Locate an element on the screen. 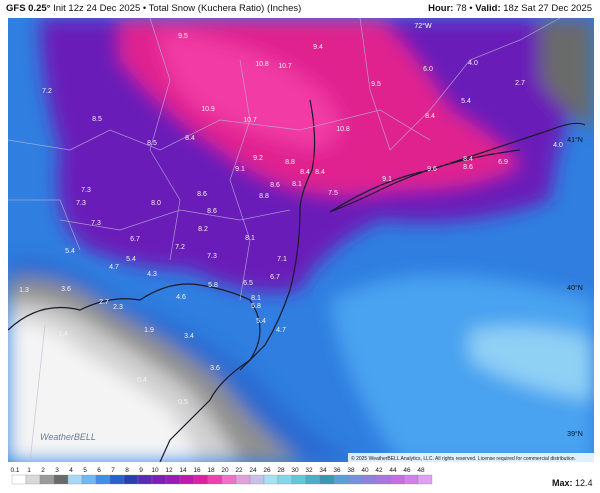  hour-label: Hour: is located at coordinates (441, 8).